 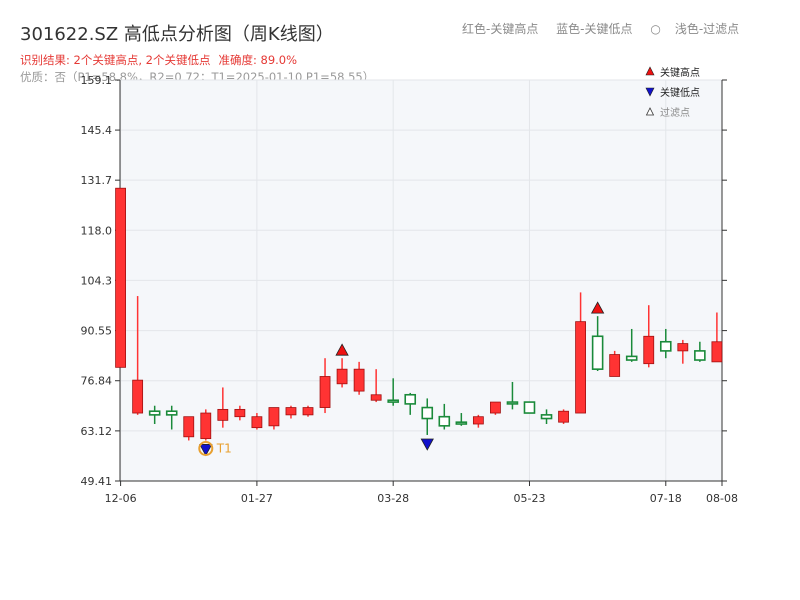 I want to click on legend-low-icon, so click(x=650, y=92).